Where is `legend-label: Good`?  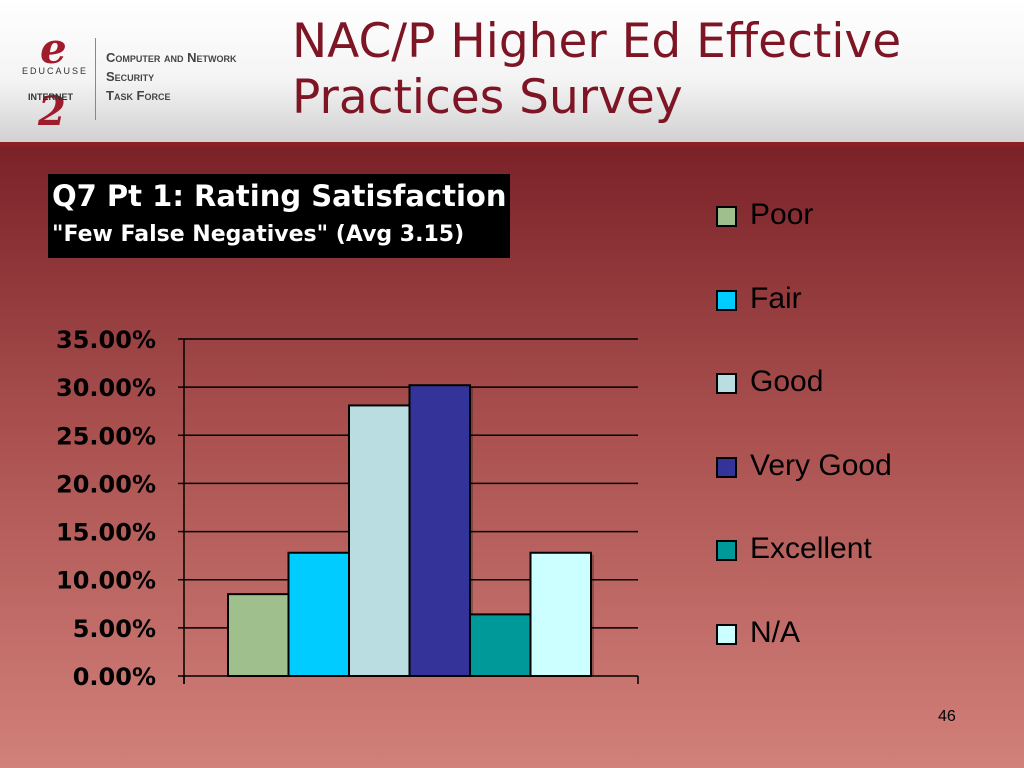
legend-label: Good is located at coordinates (787, 381).